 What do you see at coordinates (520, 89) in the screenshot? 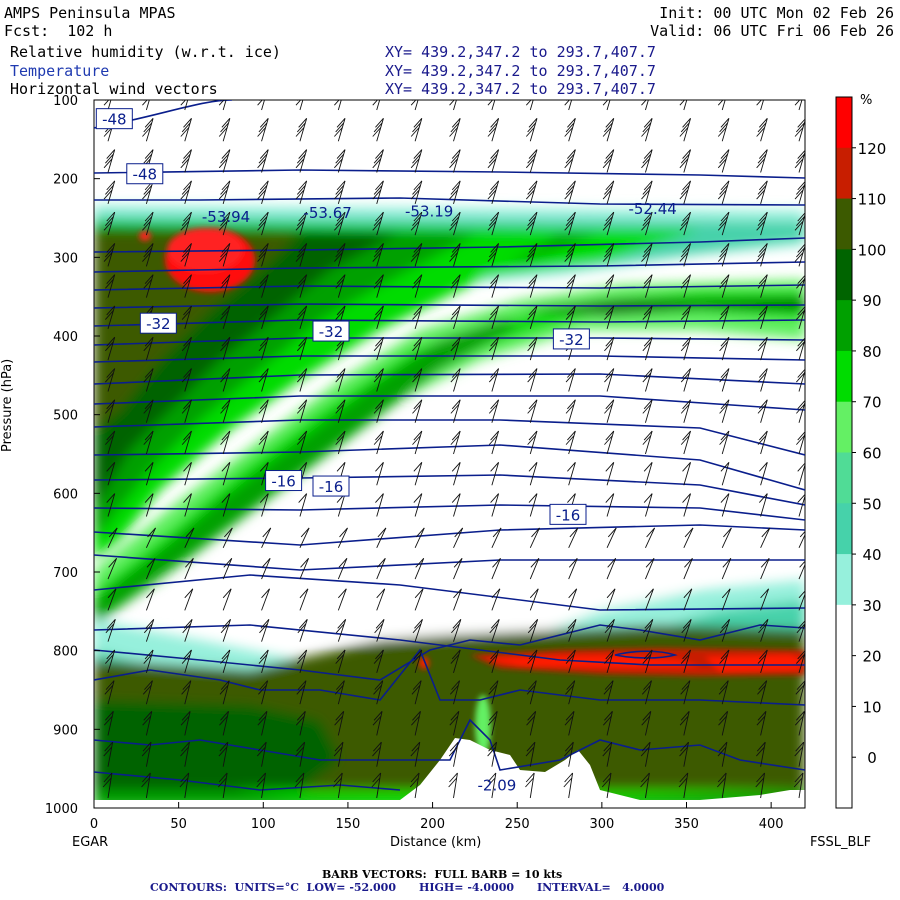
I see `field-xy-wind: XY= 439.2,347.2 to 293.7,407.7` at bounding box center [520, 89].